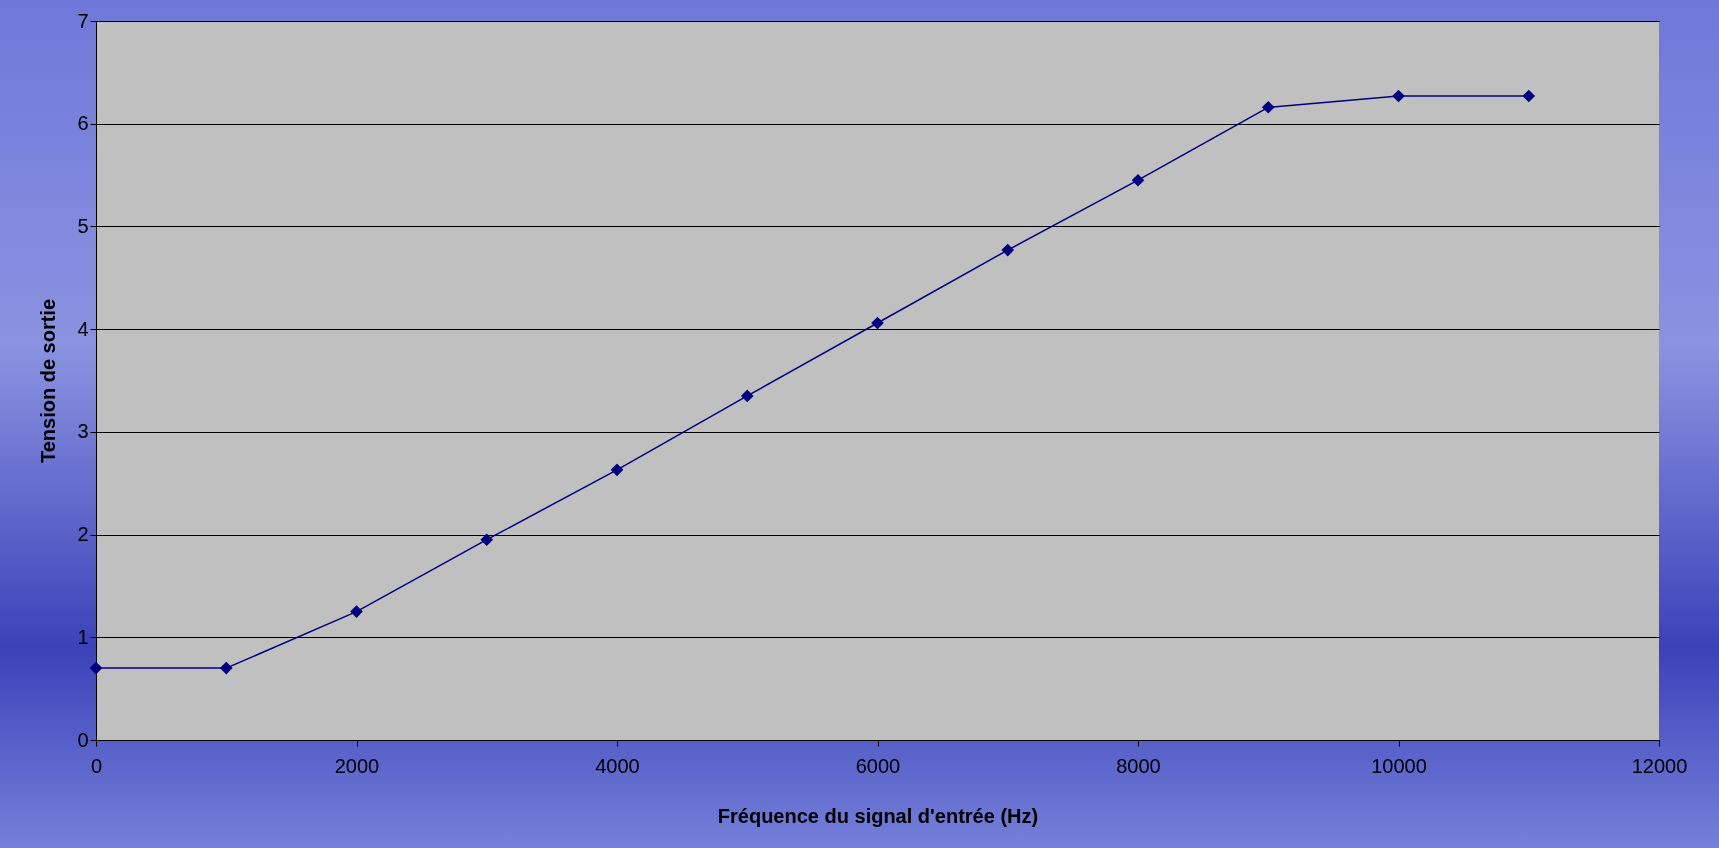 This screenshot has height=848, width=1719. Describe the element at coordinates (617, 765) in the screenshot. I see `x-tick-label: 4000` at that location.